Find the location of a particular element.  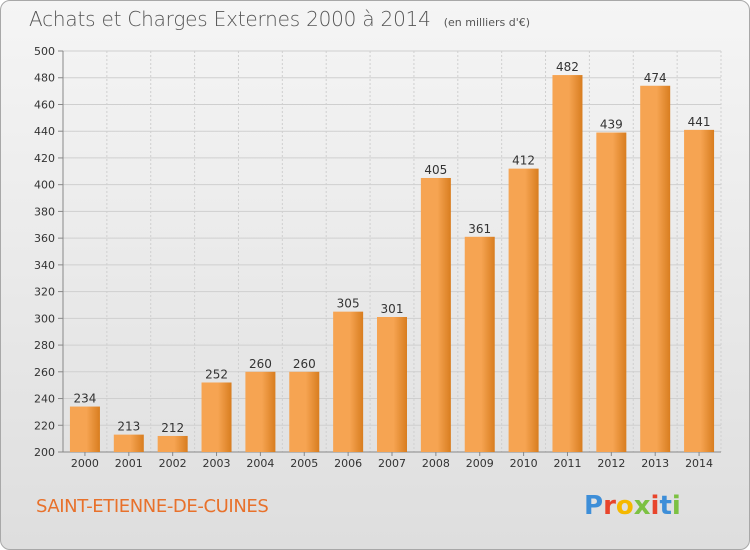

y-tick-label: 240 is located at coordinates (44, 399).